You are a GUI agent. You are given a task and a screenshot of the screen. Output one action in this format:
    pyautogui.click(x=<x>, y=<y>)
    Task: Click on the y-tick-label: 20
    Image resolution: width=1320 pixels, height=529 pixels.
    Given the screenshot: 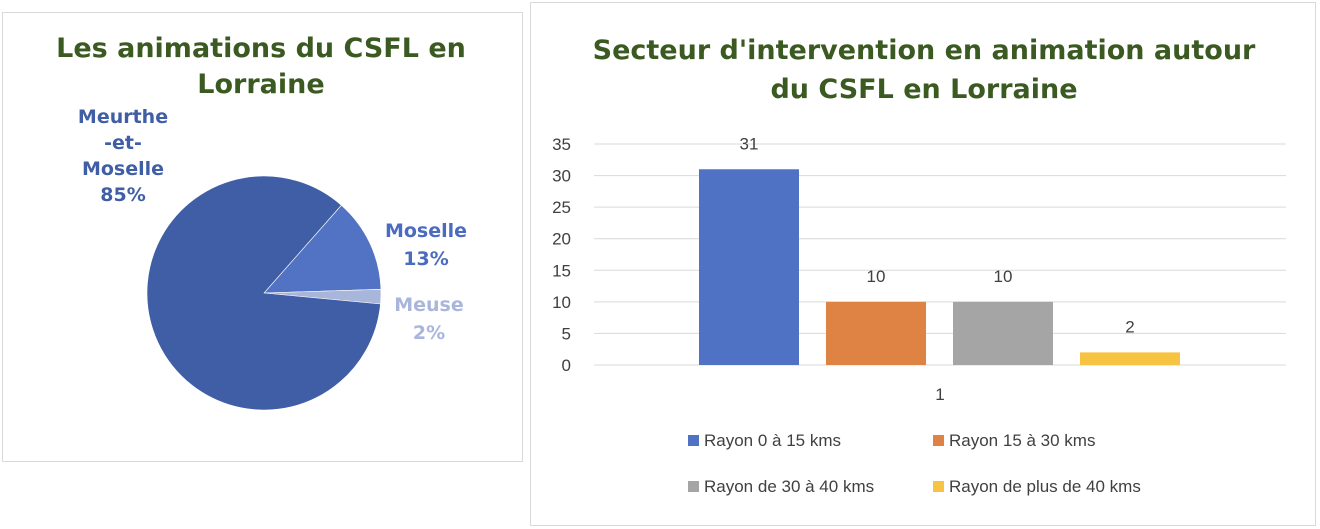 What is the action you would take?
    pyautogui.click(x=561, y=239)
    